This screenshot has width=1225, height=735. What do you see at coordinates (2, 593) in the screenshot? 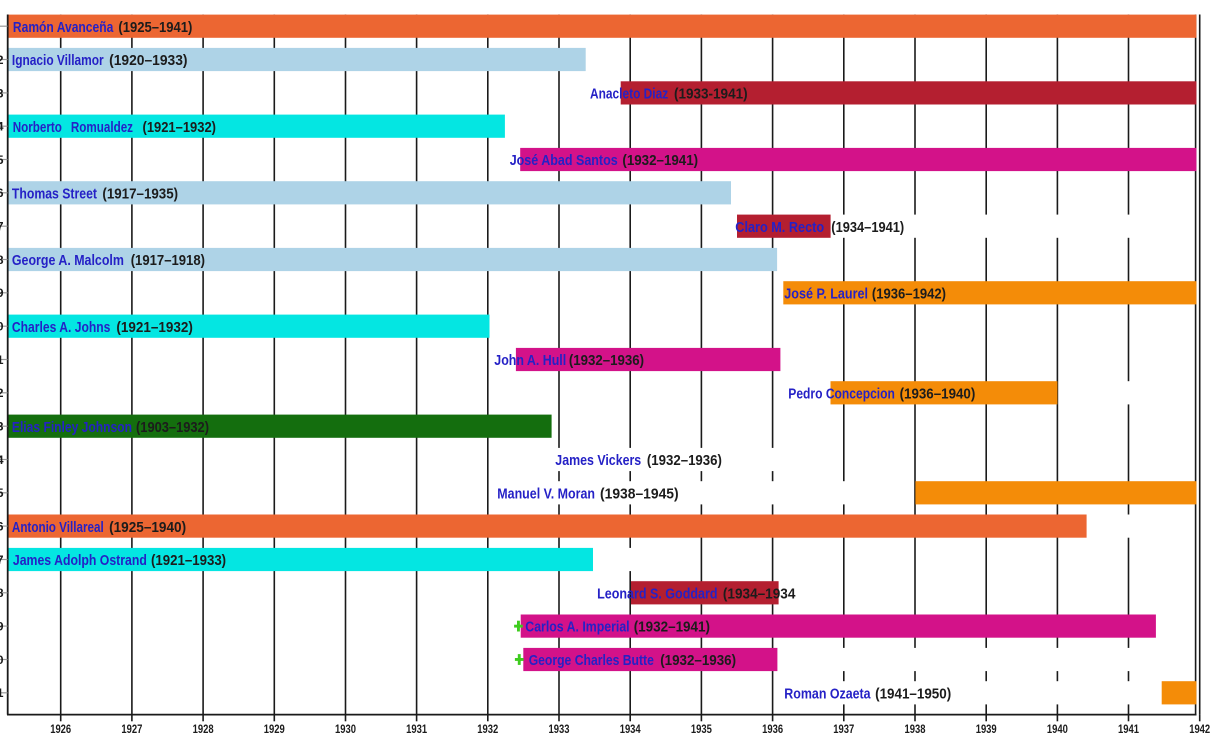
I see `svg-text: 18` at bounding box center [2, 593].